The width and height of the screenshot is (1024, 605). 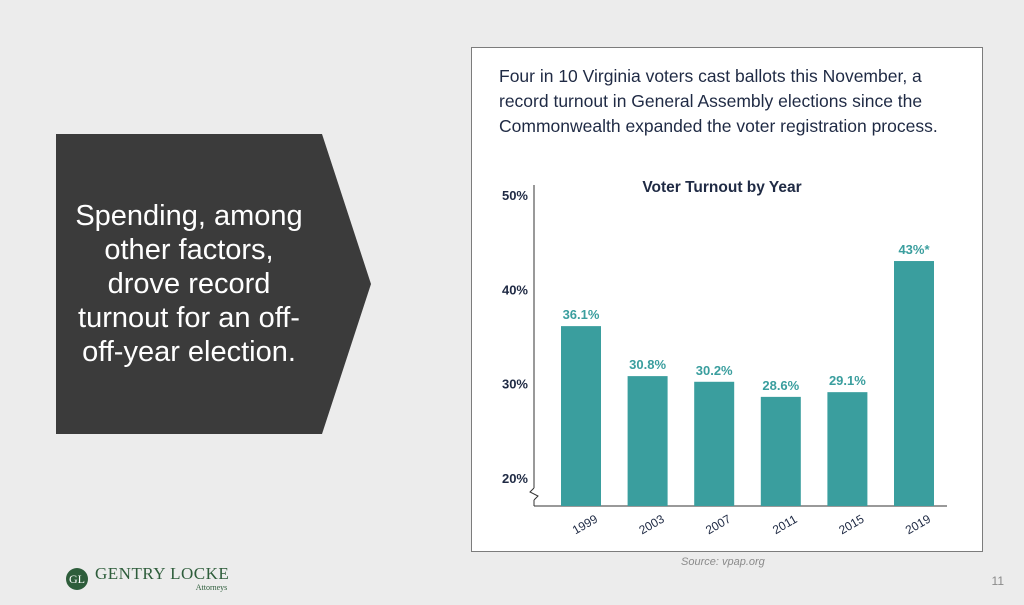 What do you see at coordinates (515, 195) in the screenshot?
I see `y-tick-label: 50%` at bounding box center [515, 195].